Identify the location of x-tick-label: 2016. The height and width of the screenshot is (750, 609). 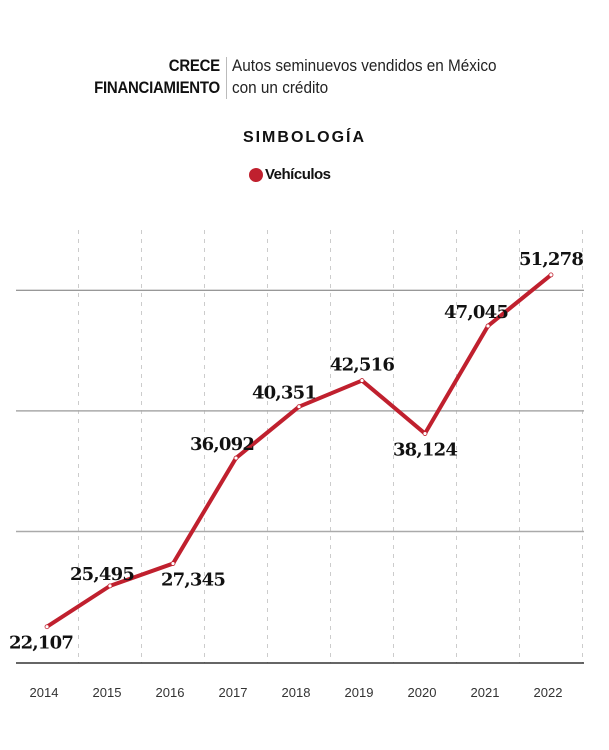
(170, 692).